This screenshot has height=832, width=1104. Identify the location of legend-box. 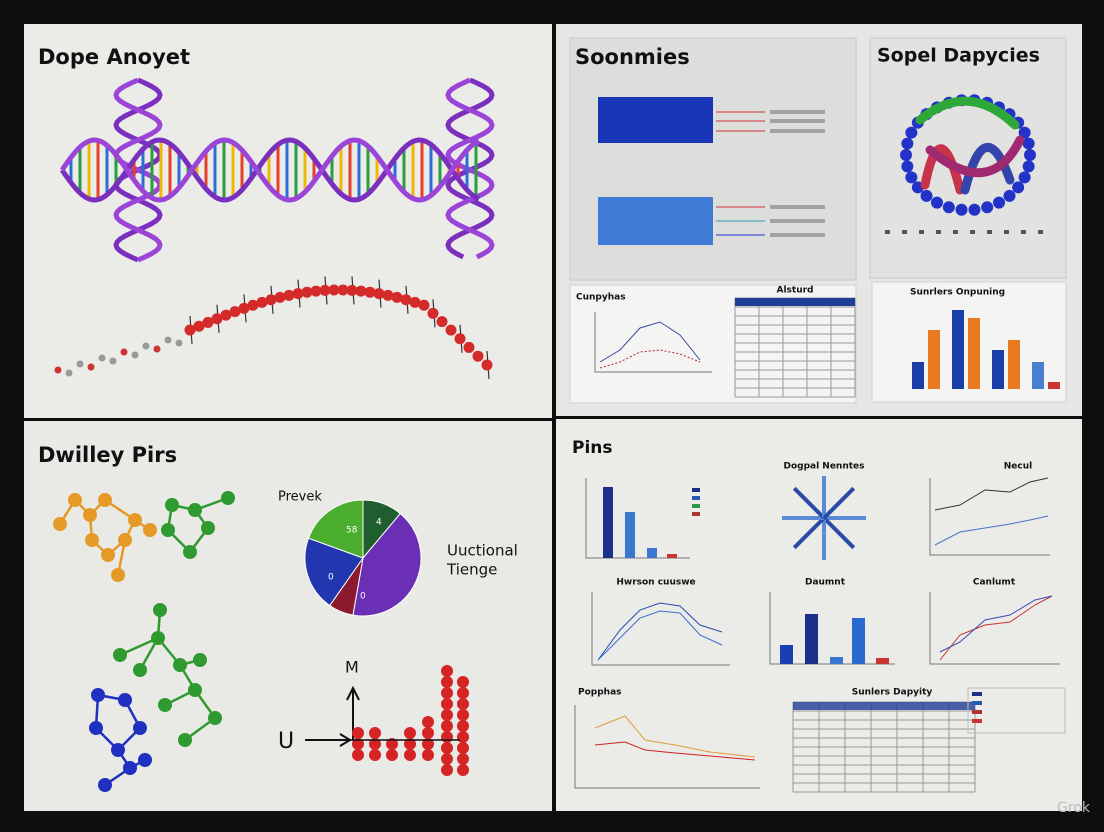
(1016, 710).